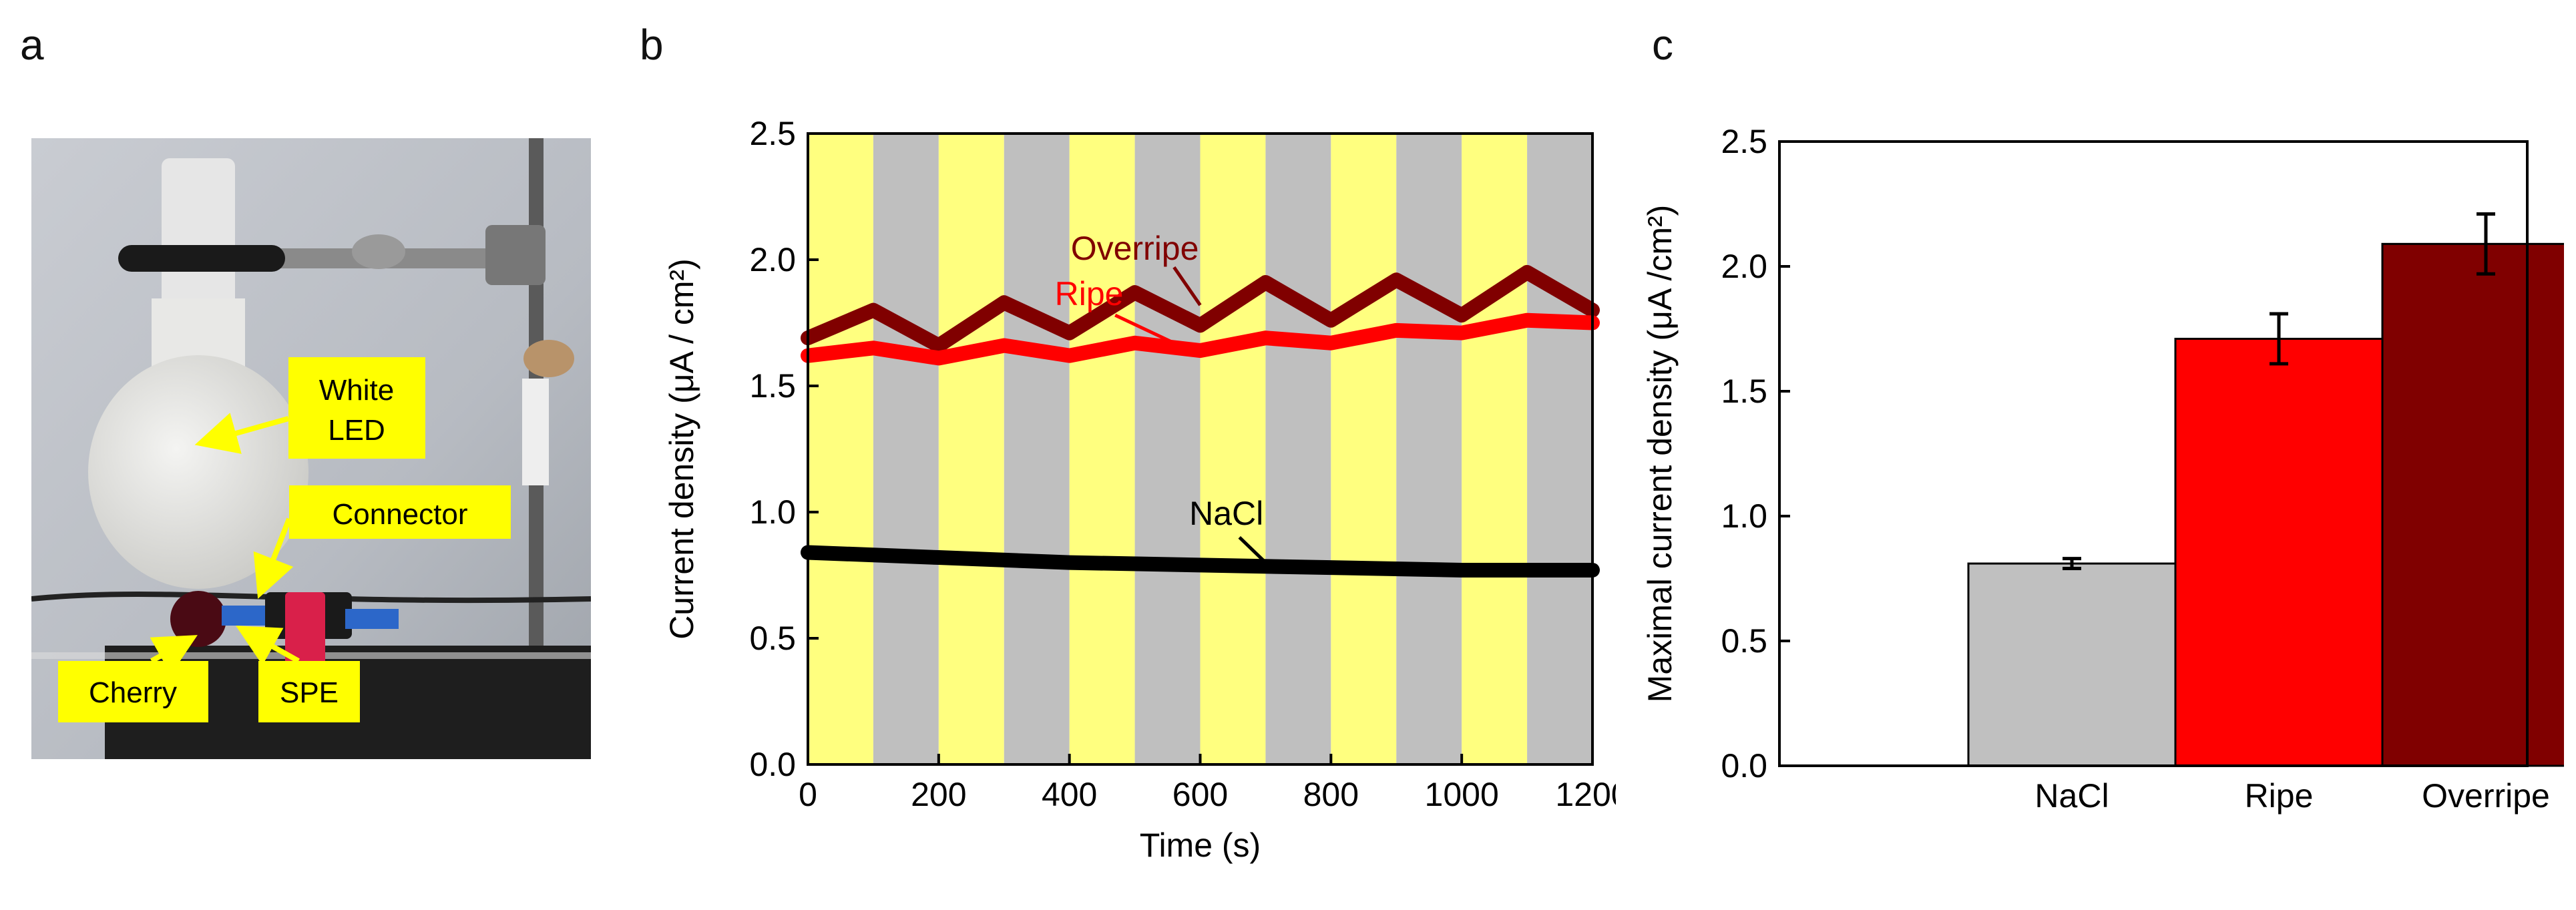 The width and height of the screenshot is (2576, 910). I want to click on bar-ripe, so click(2279, 552).